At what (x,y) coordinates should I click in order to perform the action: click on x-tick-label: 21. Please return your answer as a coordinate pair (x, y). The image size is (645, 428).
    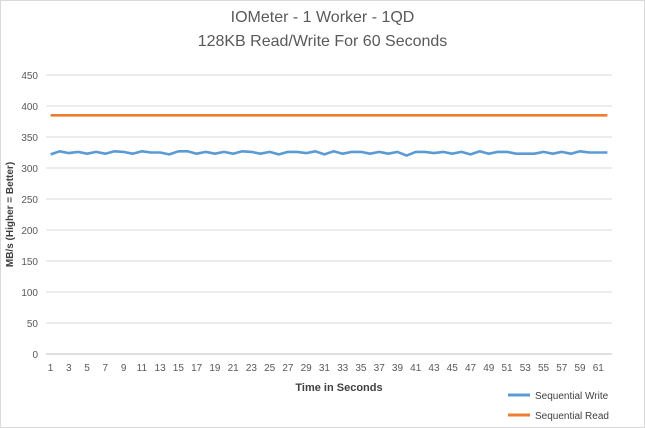
    Looking at the image, I should click on (234, 368).